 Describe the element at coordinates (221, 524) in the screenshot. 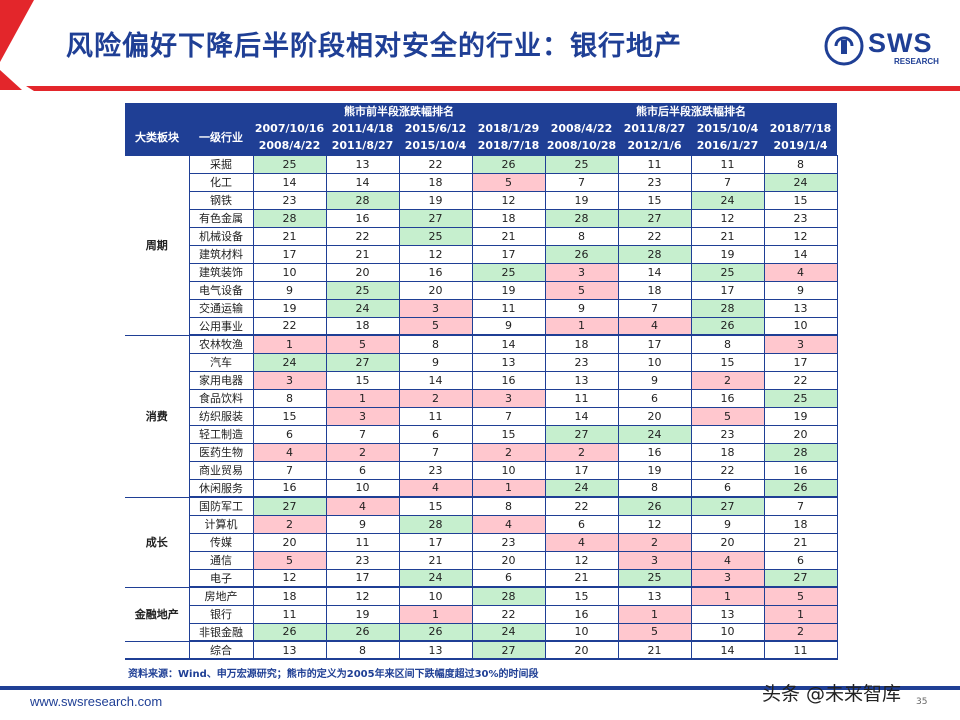

I see `industry-cell: 计算机` at that location.